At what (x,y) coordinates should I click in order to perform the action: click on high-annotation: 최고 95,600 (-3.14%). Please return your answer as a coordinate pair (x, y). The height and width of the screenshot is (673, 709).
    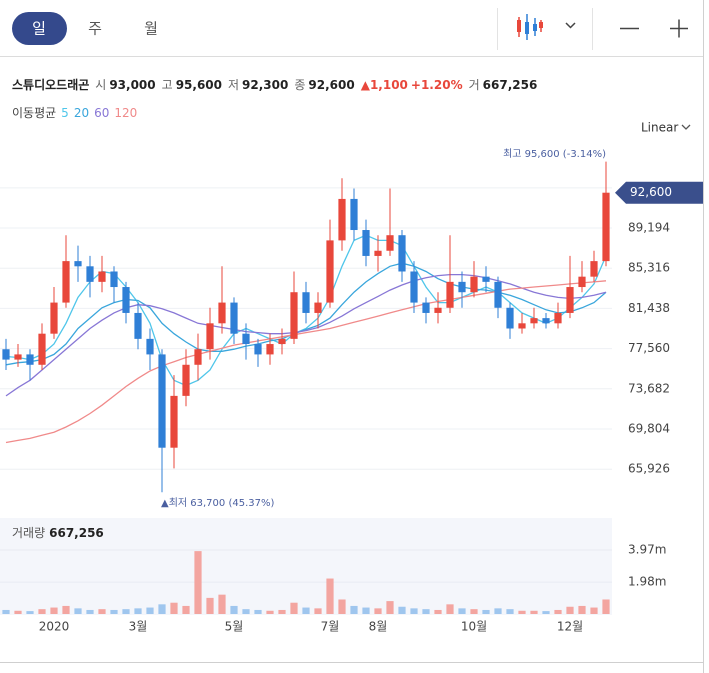
    Looking at the image, I should click on (554, 154).